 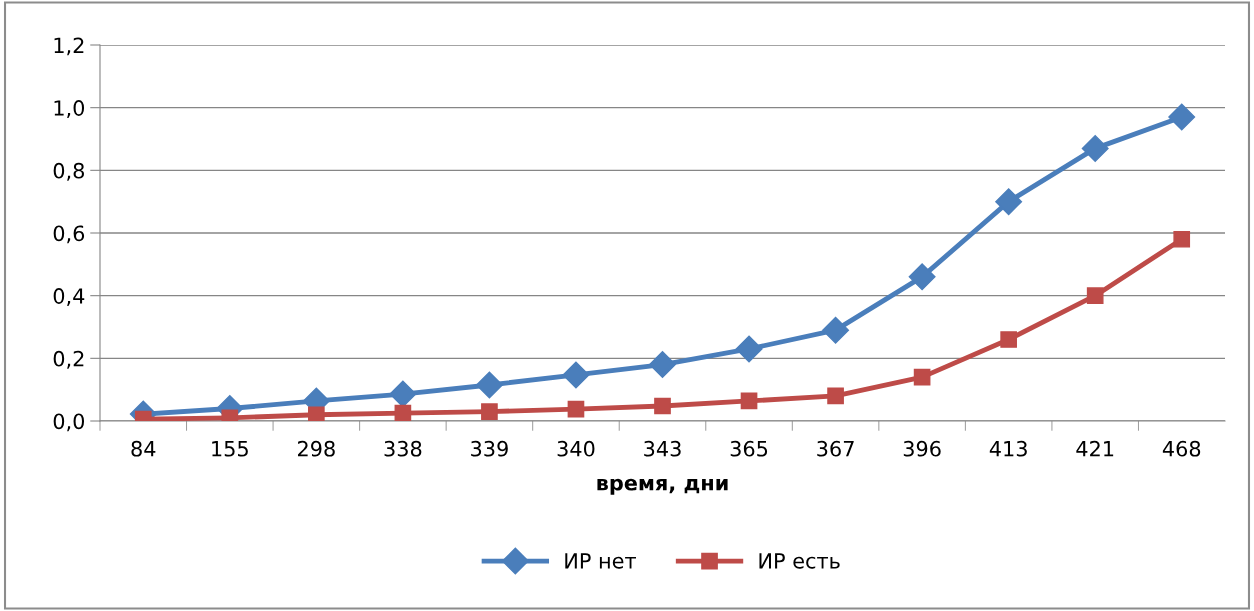 I want to click on x-tick-label: 155, so click(x=230, y=449).